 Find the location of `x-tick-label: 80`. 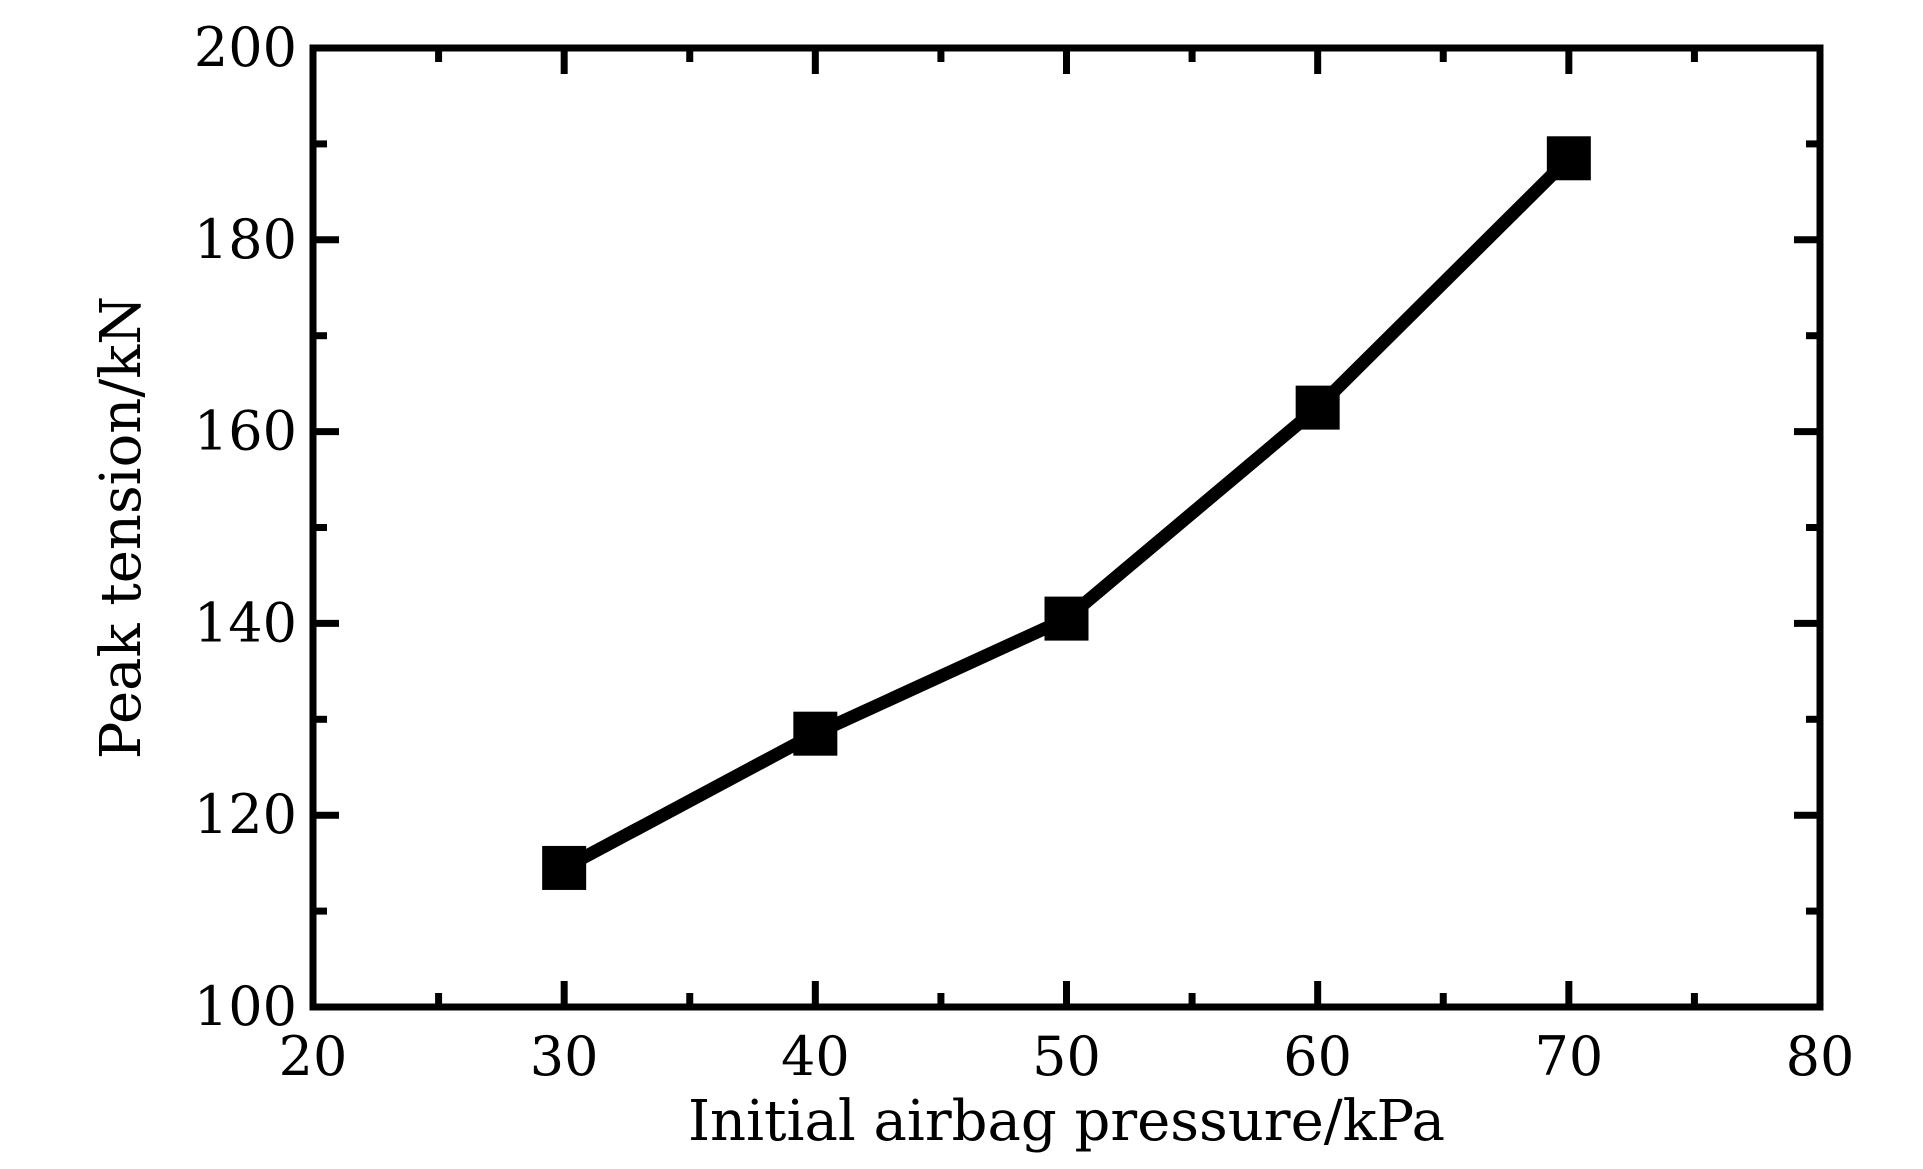

x-tick-label: 80 is located at coordinates (1820, 1056).